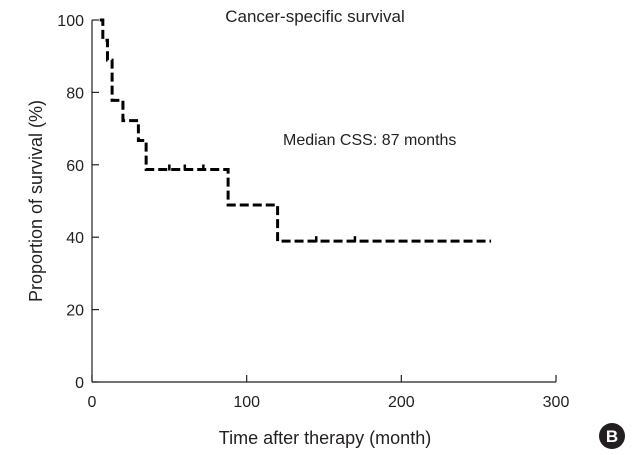 This screenshot has height=455, width=633. What do you see at coordinates (75, 93) in the screenshot?
I see `y-tick-label: 80` at bounding box center [75, 93].